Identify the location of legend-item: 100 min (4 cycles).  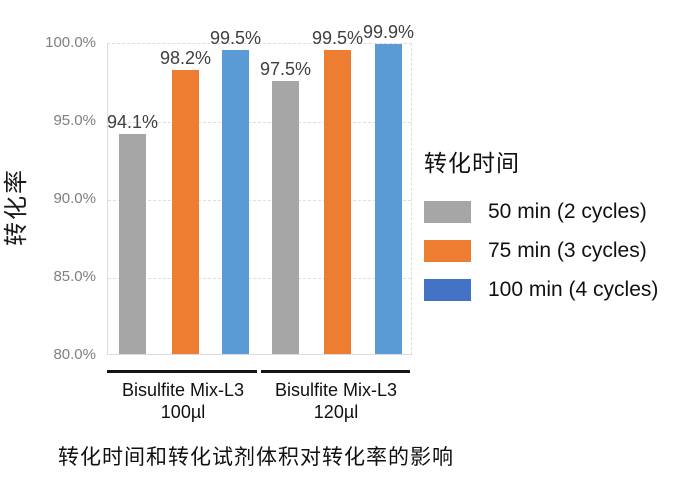
(559, 289).